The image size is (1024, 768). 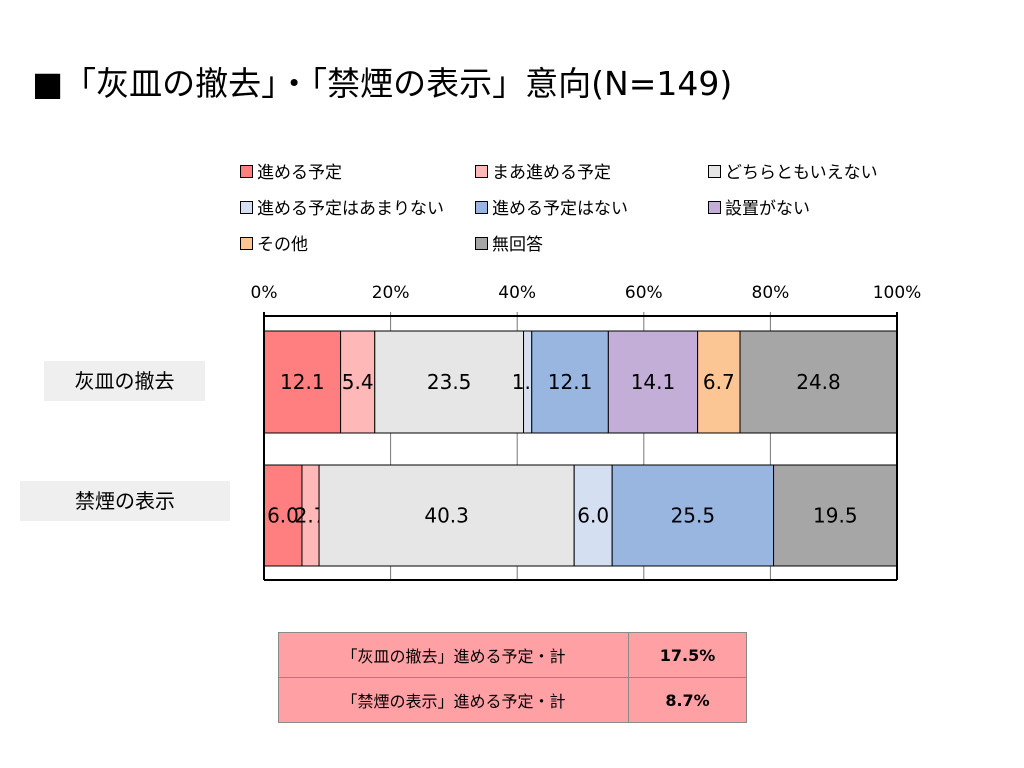 I want to click on summary-row: 「灰皿の撤去」進める予定・計 17.5%, so click(x=512, y=655).